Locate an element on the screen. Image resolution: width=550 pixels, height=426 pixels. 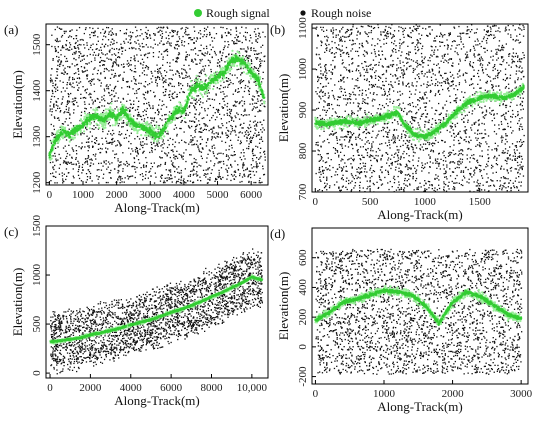
legend: Rough signal Rough noise is located at coordinates (282, 13).